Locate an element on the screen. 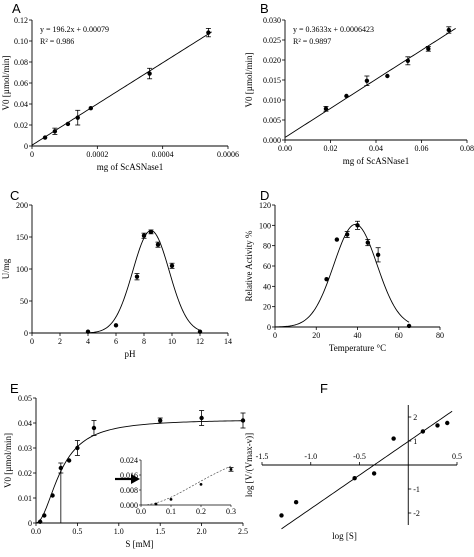 The height and width of the screenshot is (557, 474). panel-f-x-tick-label: -0.5 is located at coordinates (359, 456).